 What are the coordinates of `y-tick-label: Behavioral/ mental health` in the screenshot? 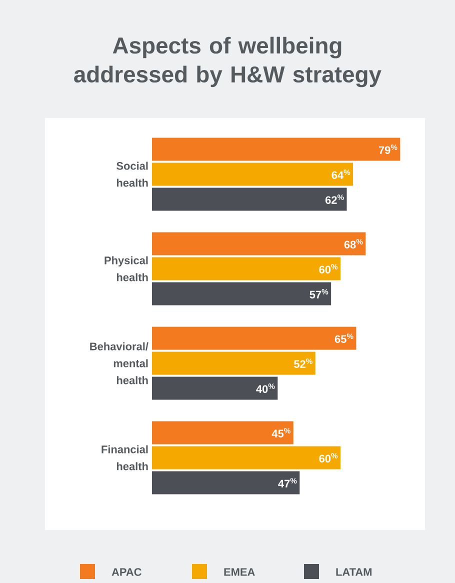 It's located at (119, 363).